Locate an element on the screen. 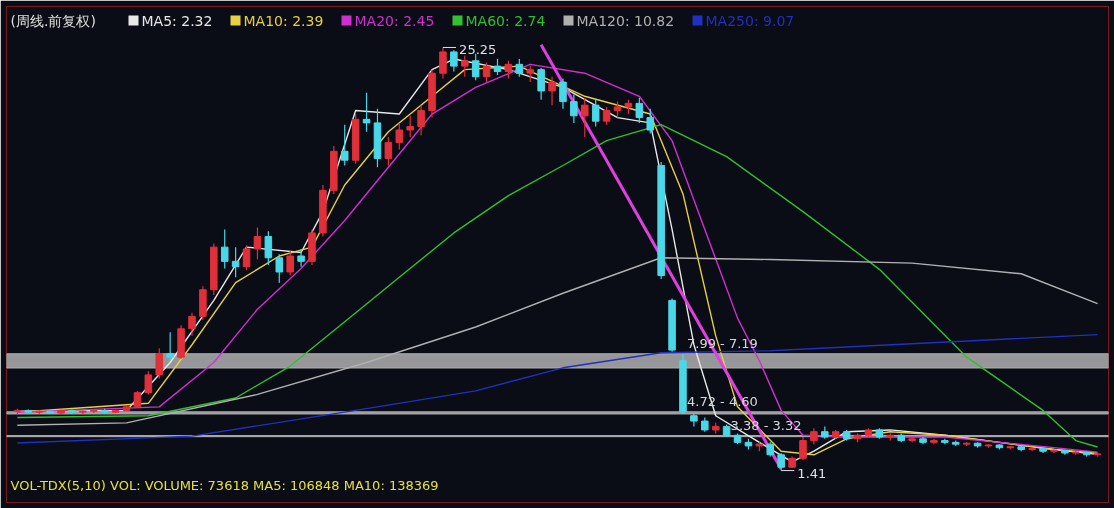  text: VOL-TDX(5,10) VOL: VOLUME: 73618 MA5: 106848 MA10: 138369 is located at coordinates (224, 485).